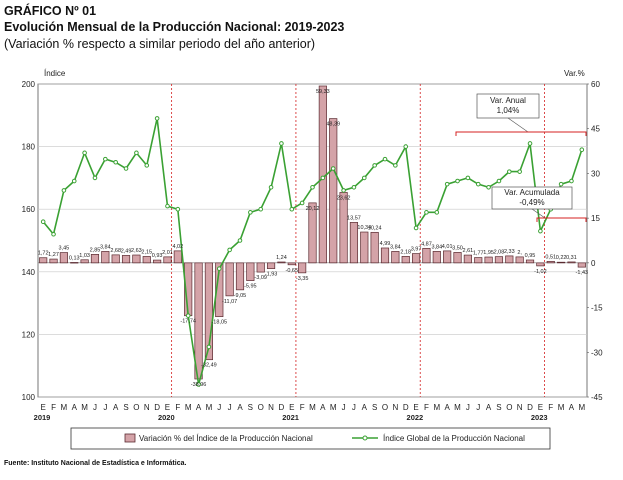 The width and height of the screenshot is (623, 480). Describe the element at coordinates (395, 247) in the screenshot. I see `bar-data-label: 3,84` at that location.